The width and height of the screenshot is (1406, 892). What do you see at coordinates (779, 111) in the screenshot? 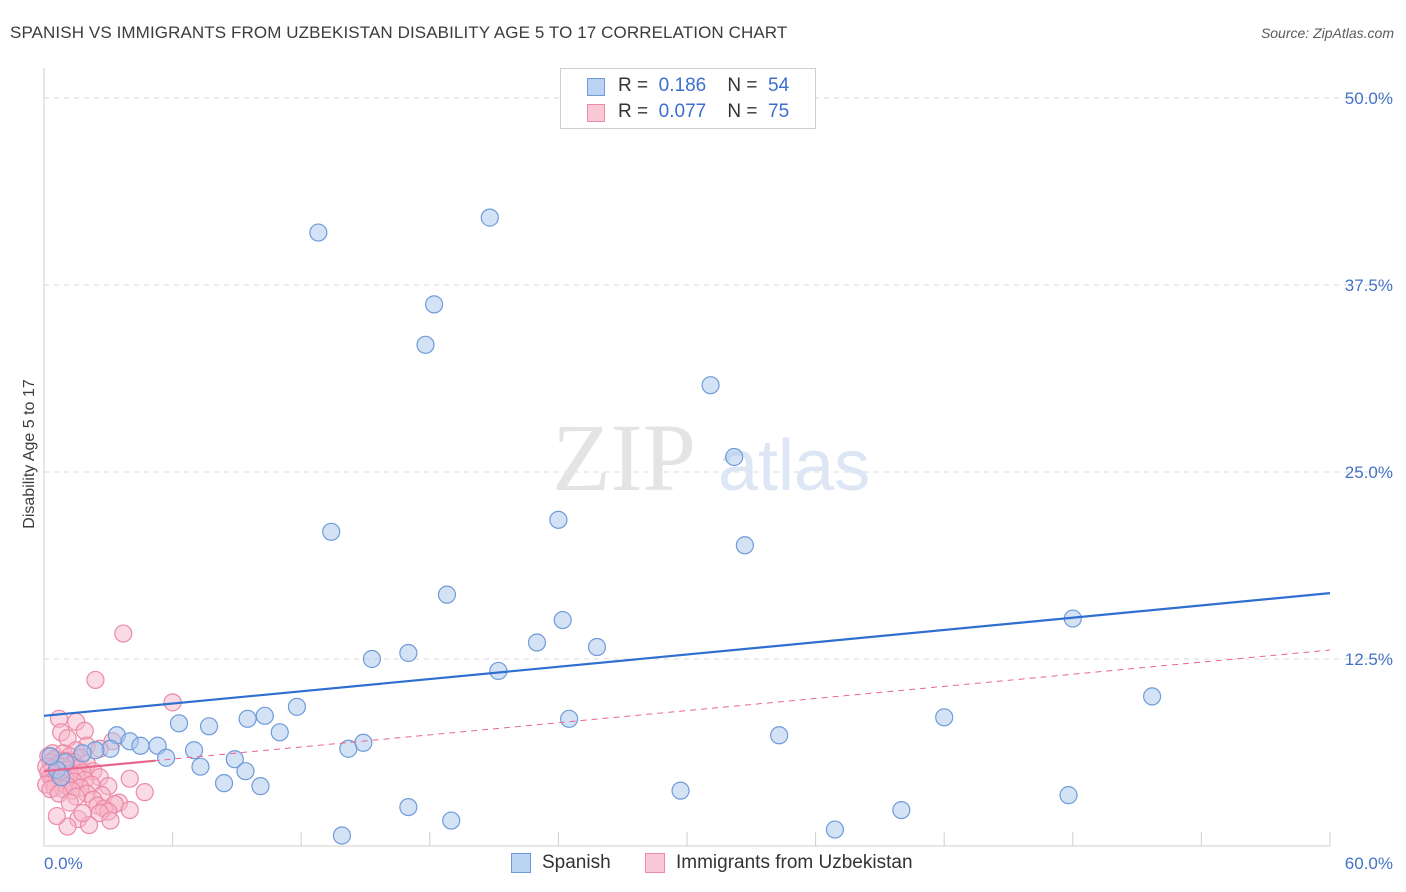
I see `n-value: 75` at bounding box center [779, 111].